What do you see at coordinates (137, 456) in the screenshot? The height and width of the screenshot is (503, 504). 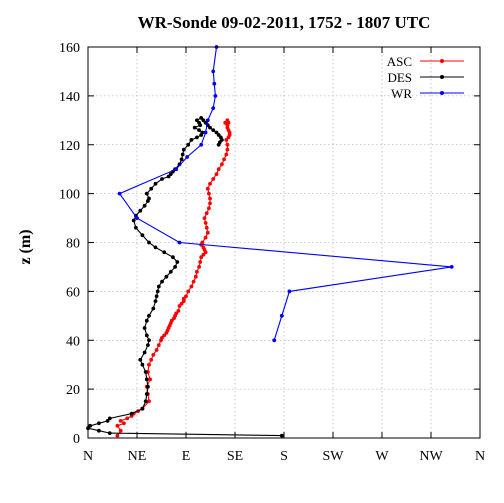 I see `x-tick-label: NE` at bounding box center [137, 456].